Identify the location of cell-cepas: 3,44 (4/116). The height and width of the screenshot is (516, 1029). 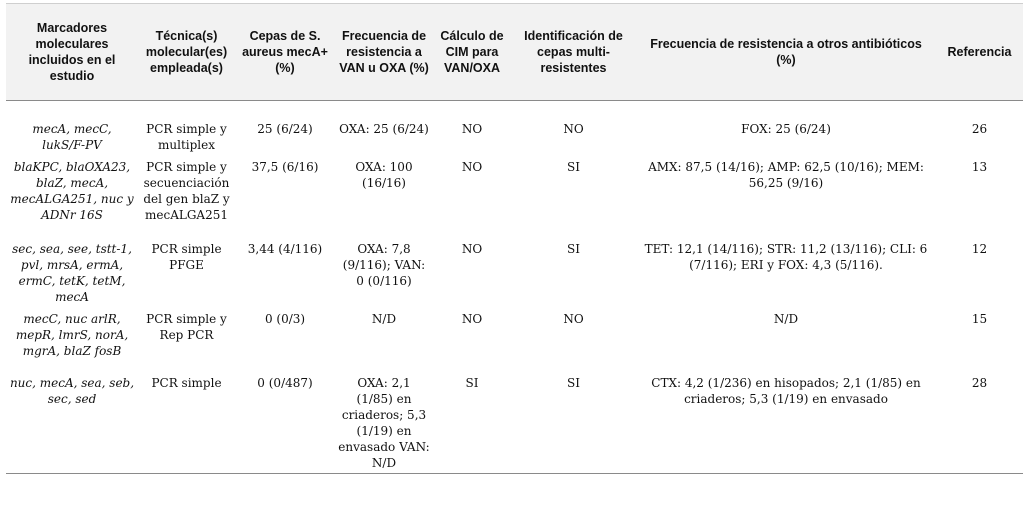
(285, 249).